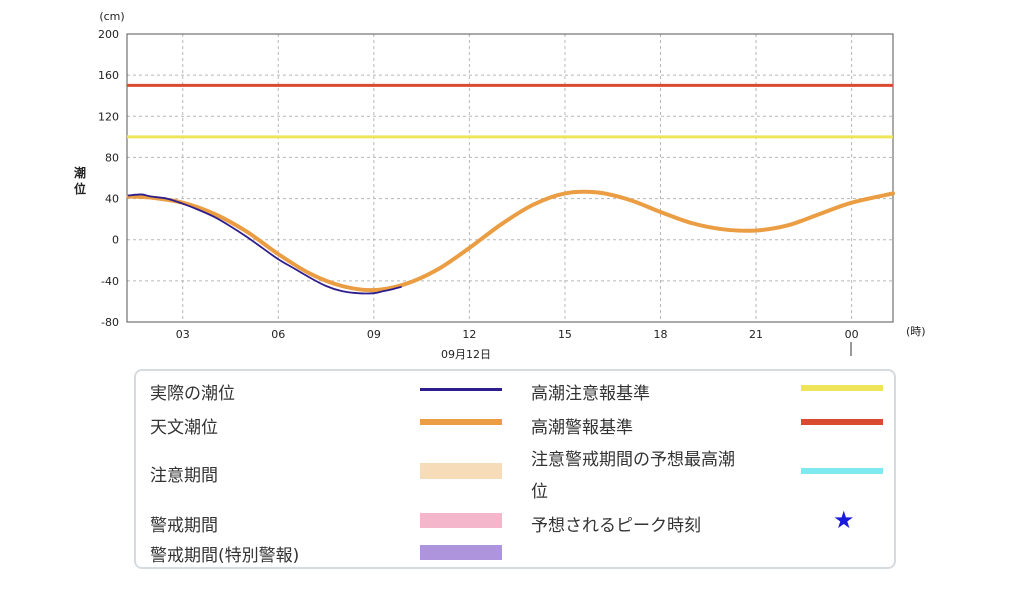  I want to click on legend-warning-std-label: 高潮警報基準, so click(582, 428).